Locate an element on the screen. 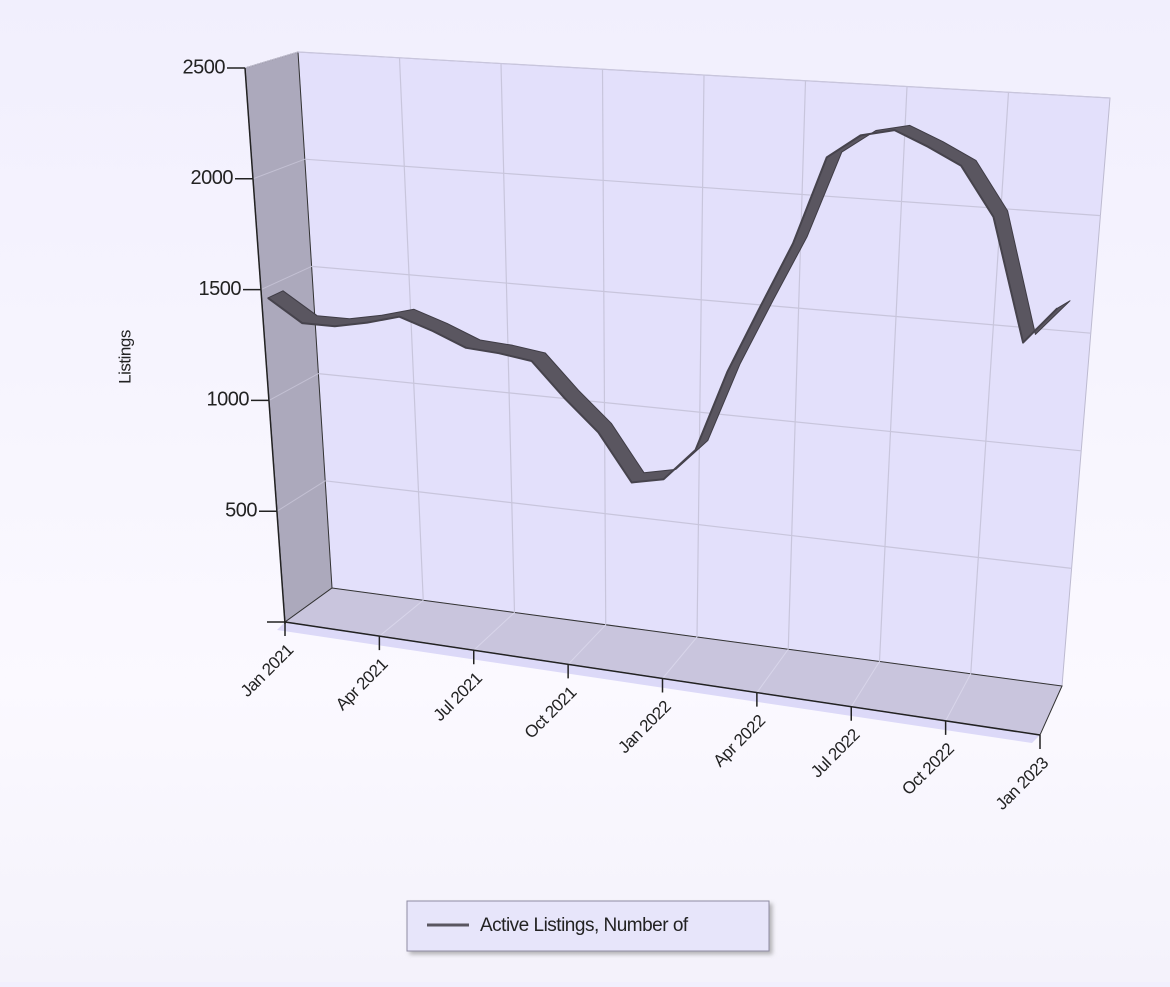  x-tick-label: Jan 2021 is located at coordinates (267, 671).